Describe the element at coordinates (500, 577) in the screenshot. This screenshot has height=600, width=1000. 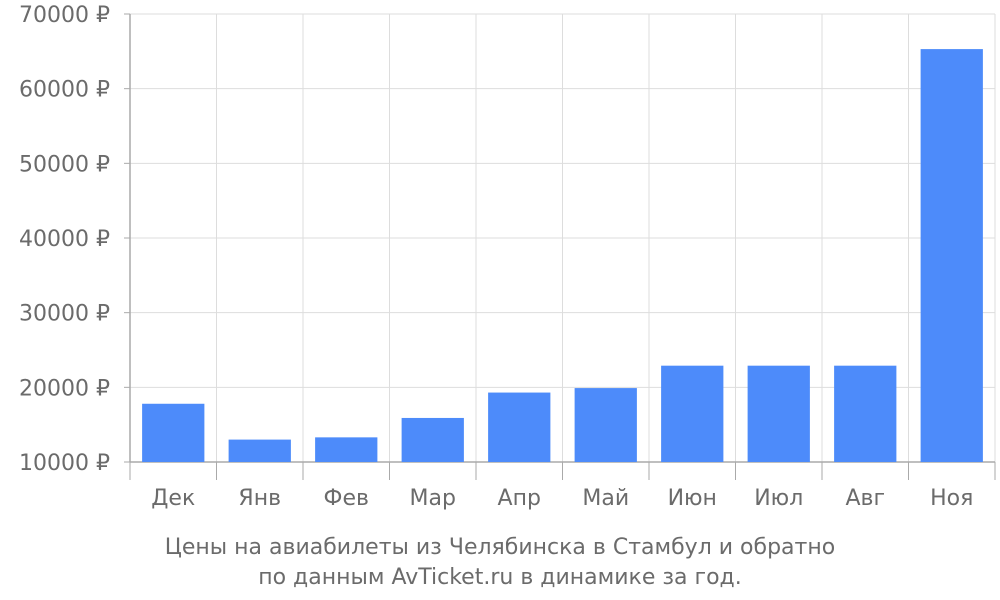
I see `chart-caption-line-2: по данным AvTicket.ru в динамике за год.` at that location.